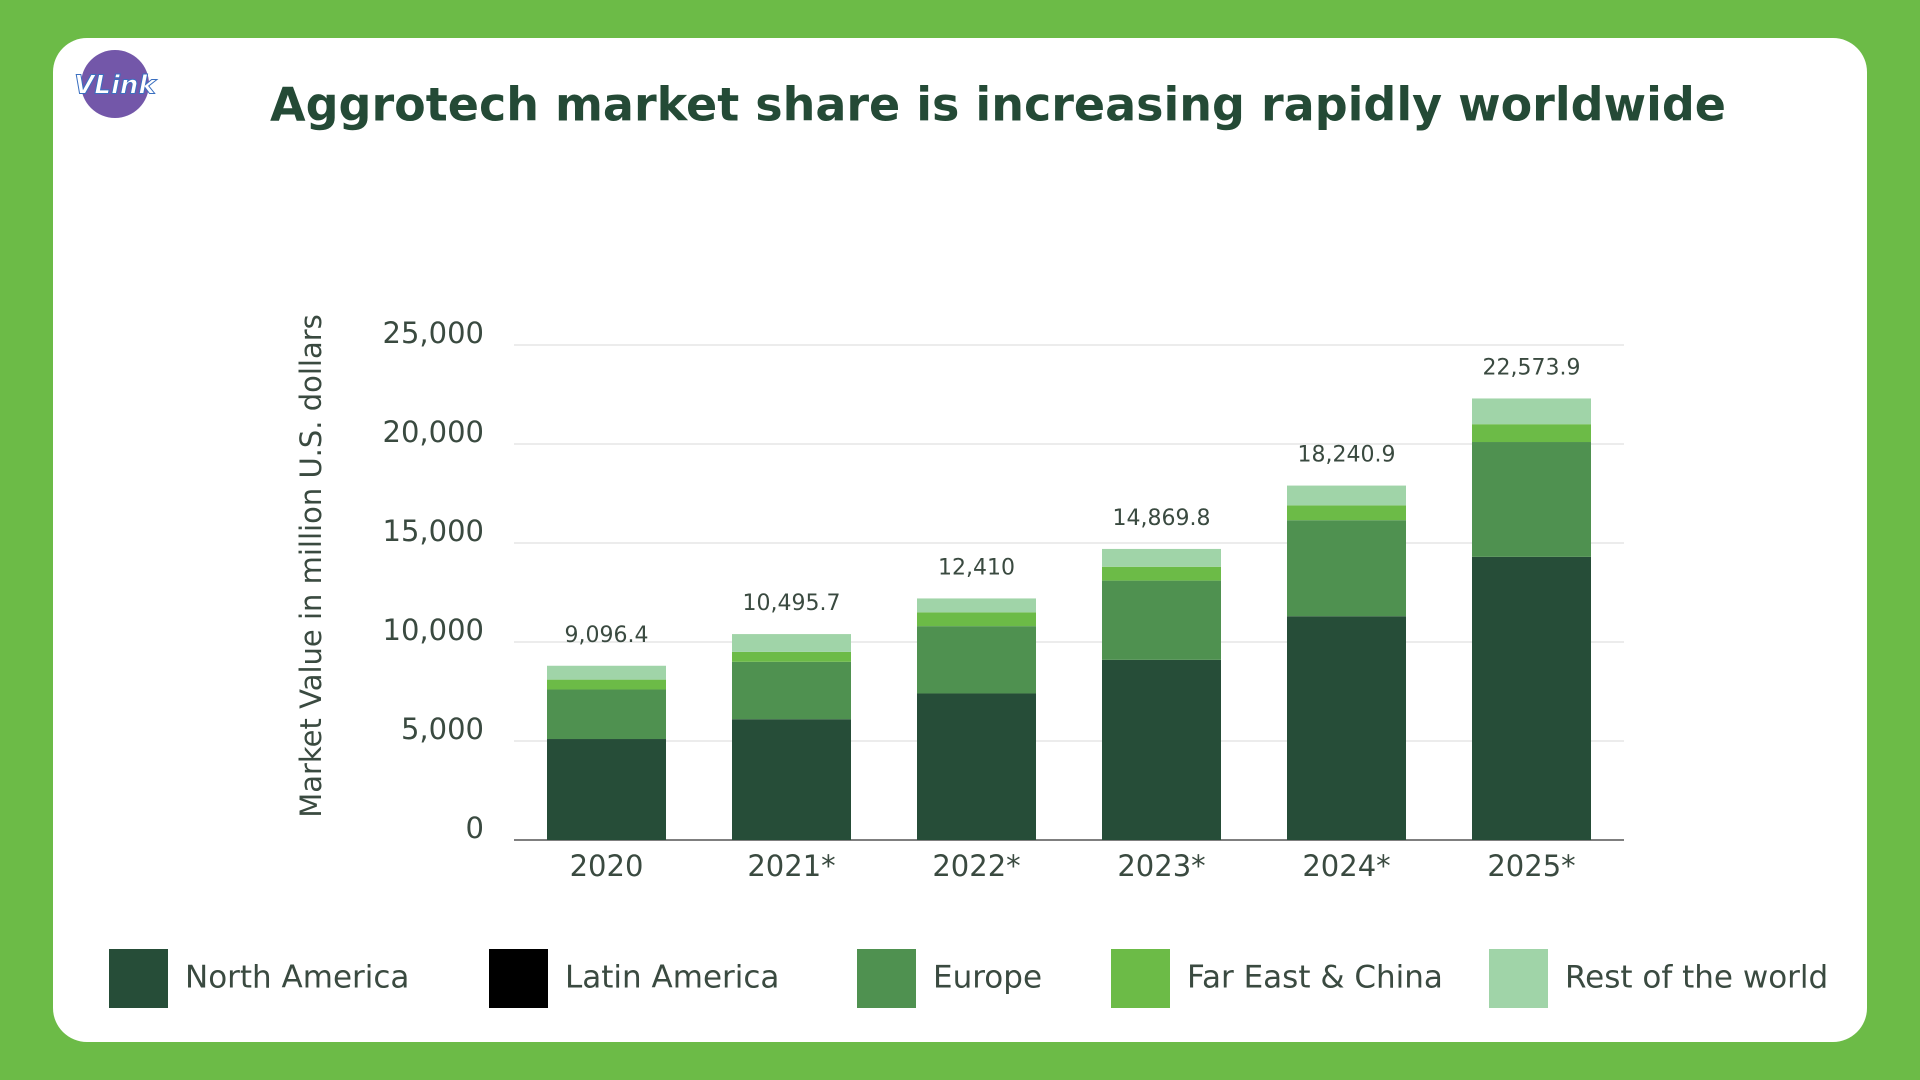  What do you see at coordinates (1532, 367) in the screenshot?
I see `total-label: 22,573.9` at bounding box center [1532, 367].